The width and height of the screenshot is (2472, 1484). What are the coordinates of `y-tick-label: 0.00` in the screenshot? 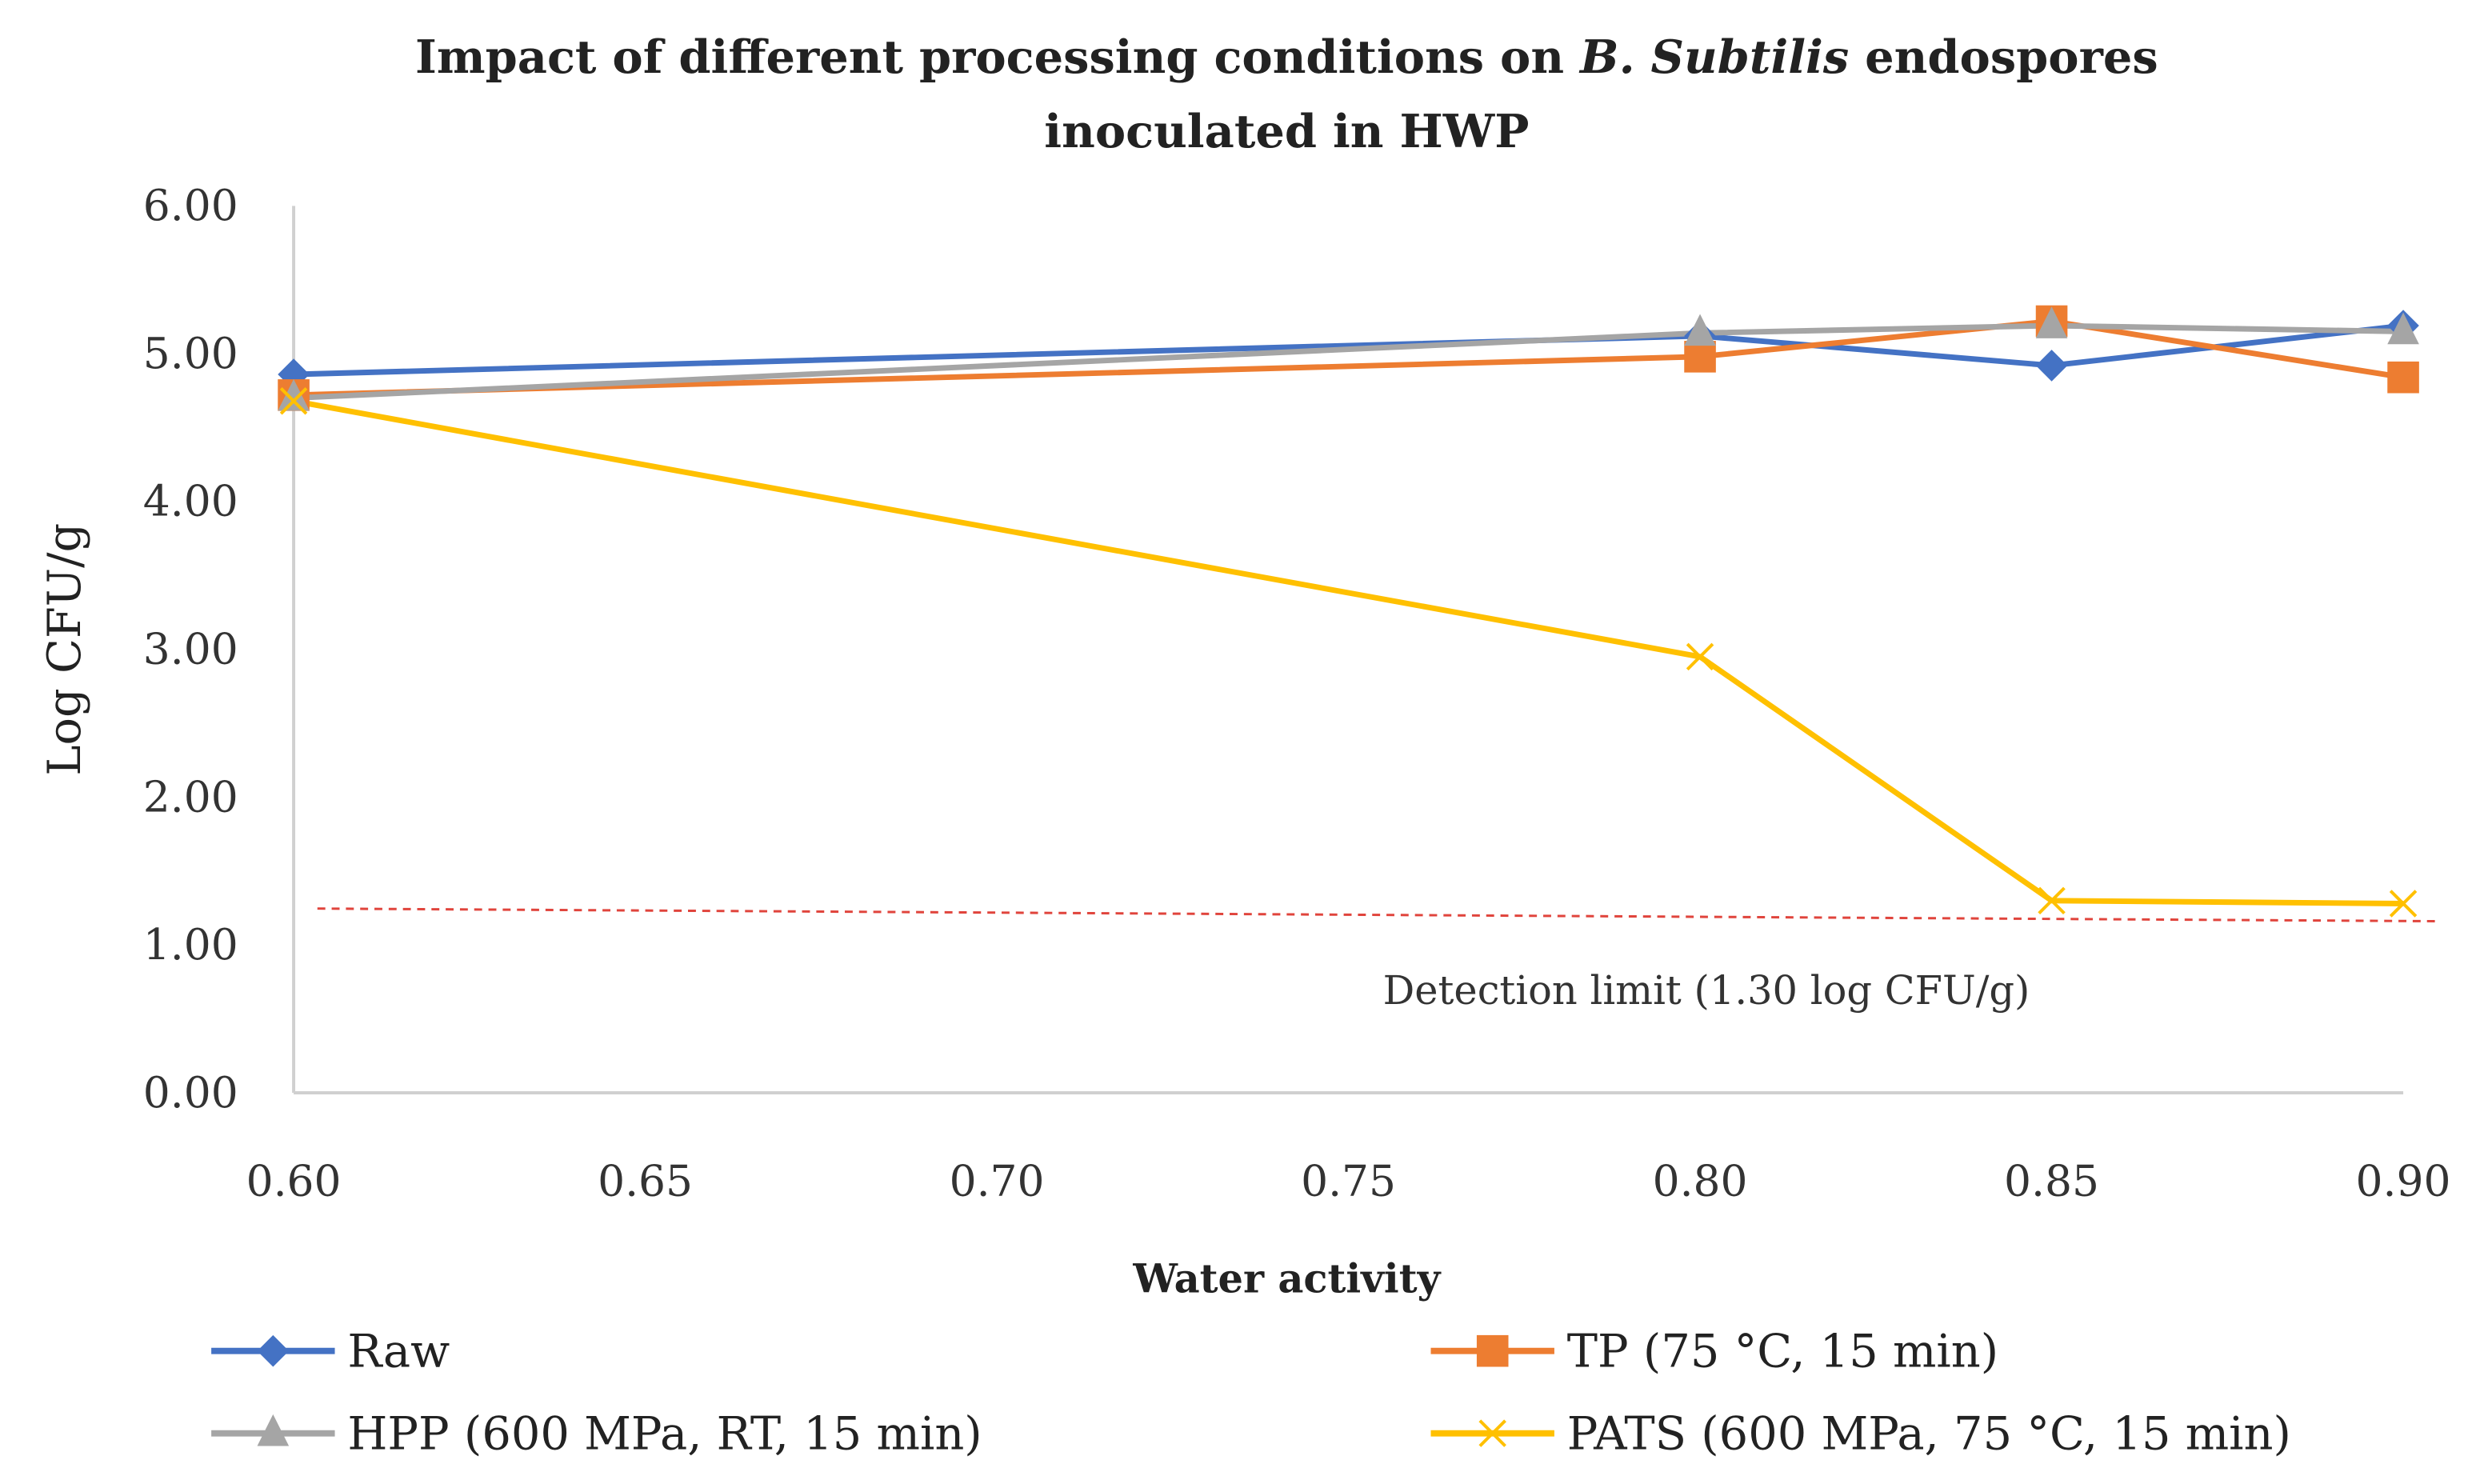 It's located at (190, 1092).